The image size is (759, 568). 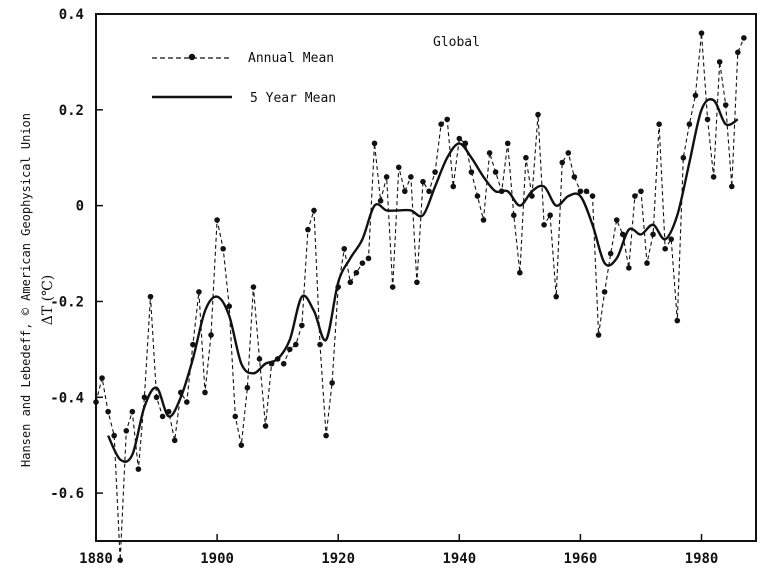 What do you see at coordinates (48, 300) in the screenshot?
I see `y-axis-label: ΔT (℃)` at bounding box center [48, 300].